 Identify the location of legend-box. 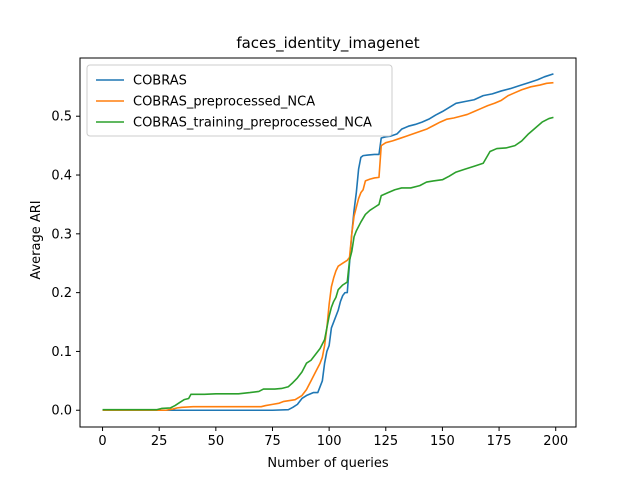
(239, 100).